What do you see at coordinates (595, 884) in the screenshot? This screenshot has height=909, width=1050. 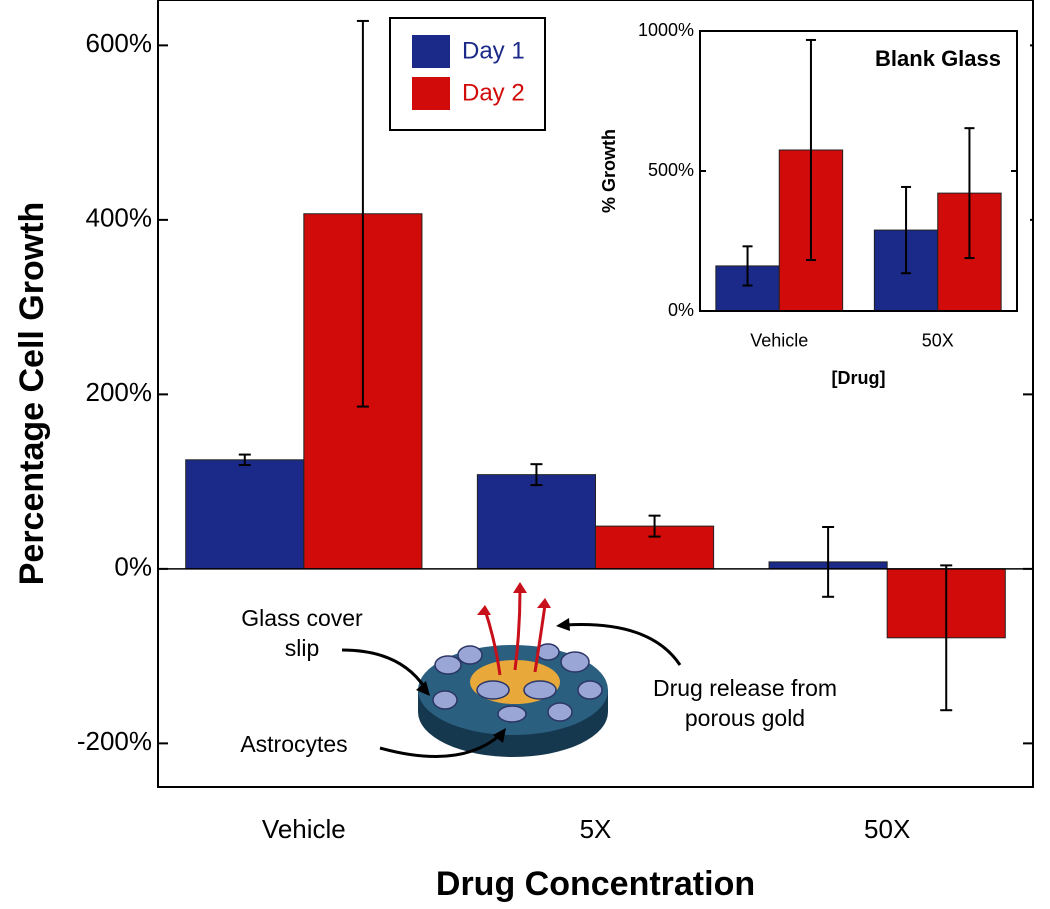 I see `x-axis-label: Drug Concentration` at bounding box center [595, 884].